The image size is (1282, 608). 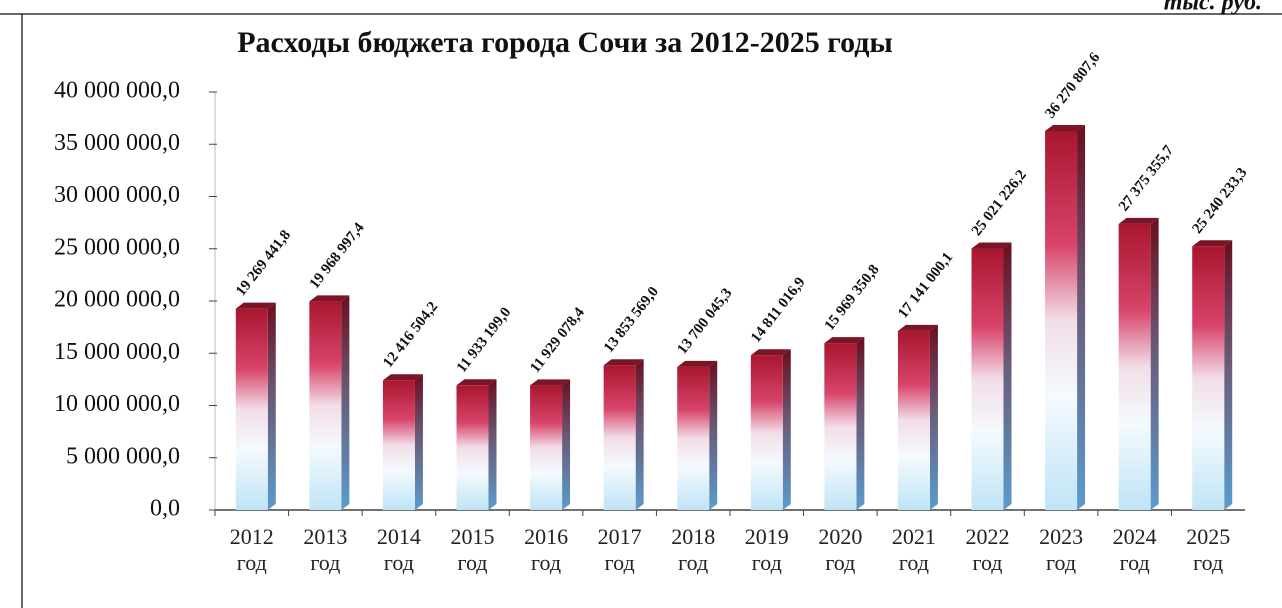 I want to click on y-tick-label: 10 000 000,0, so click(x=117, y=404).